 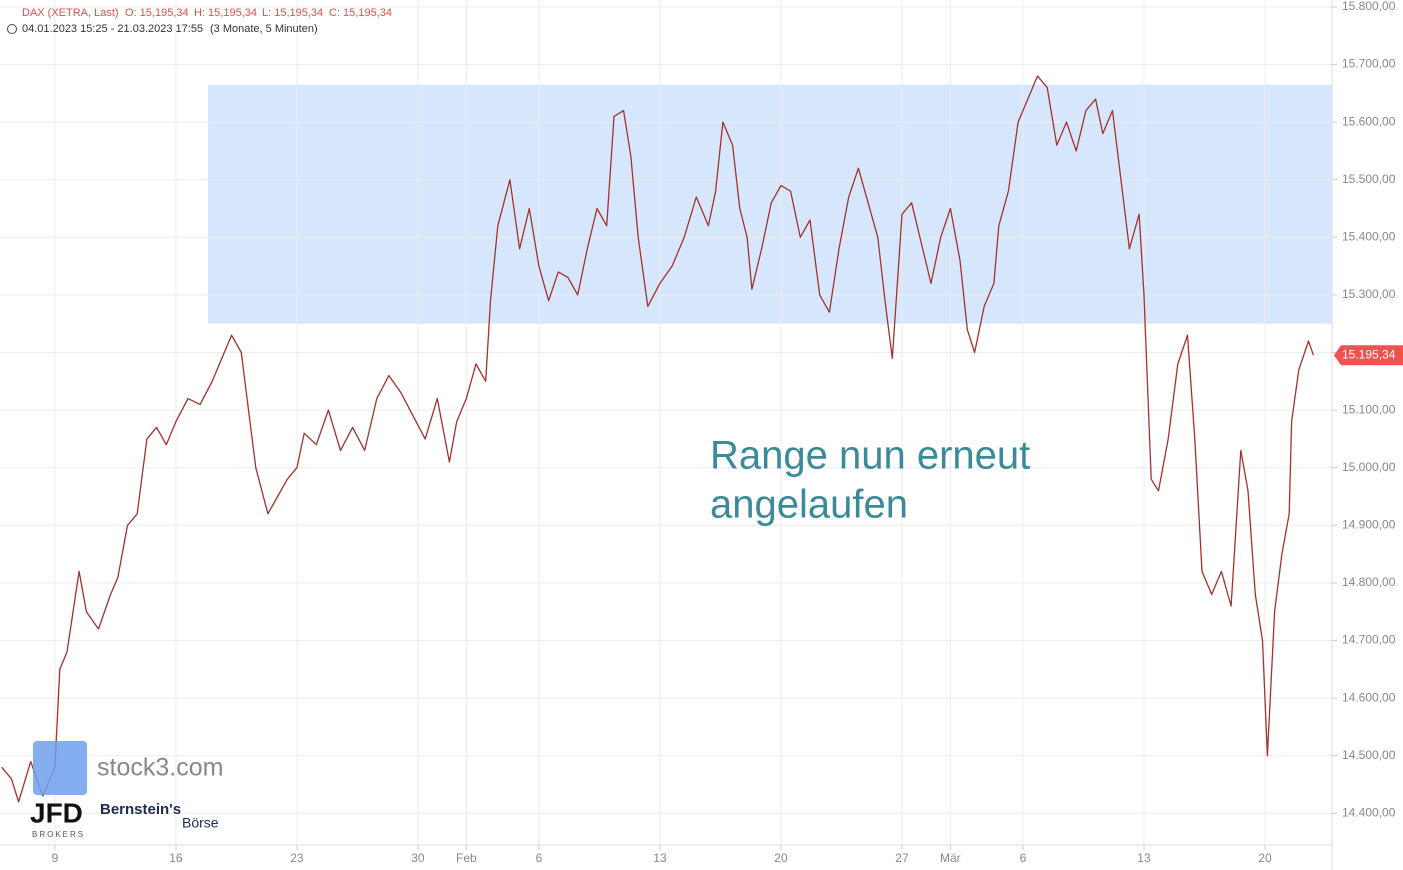 I want to click on boerse-logo: Börse, so click(x=200, y=823).